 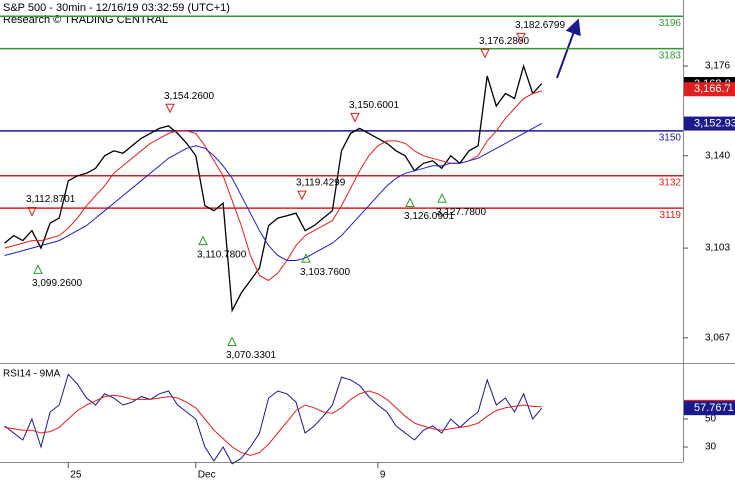 I want to click on x-tick-label: 9, so click(x=383, y=475).